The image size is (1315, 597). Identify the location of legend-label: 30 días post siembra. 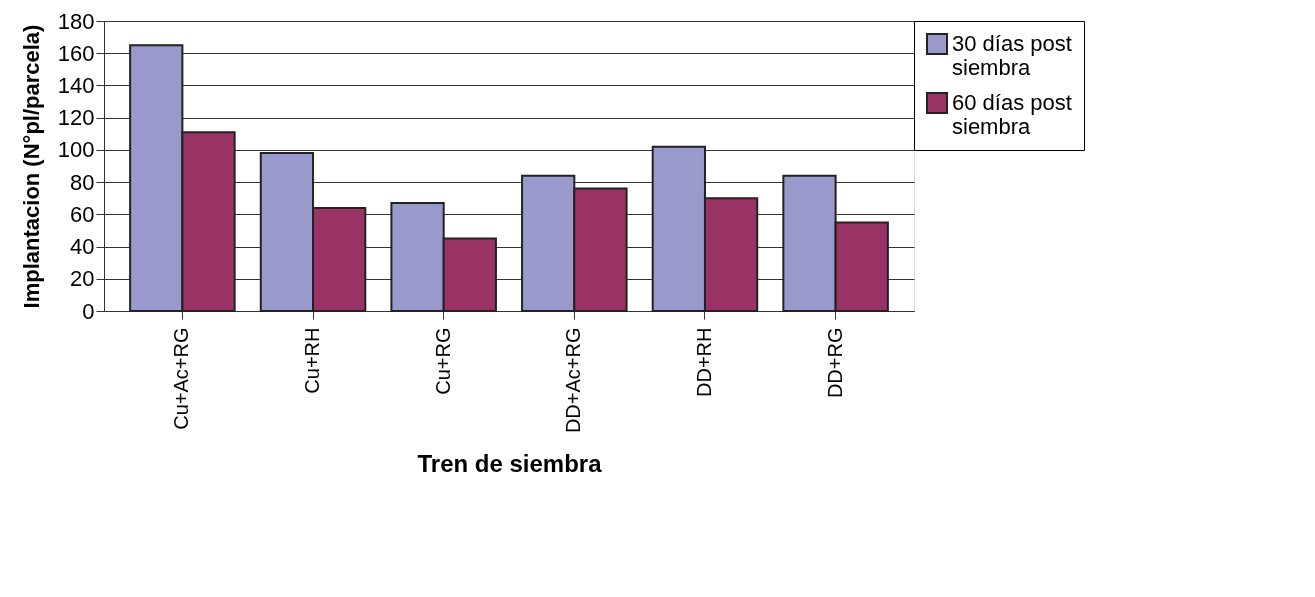
(1012, 55).